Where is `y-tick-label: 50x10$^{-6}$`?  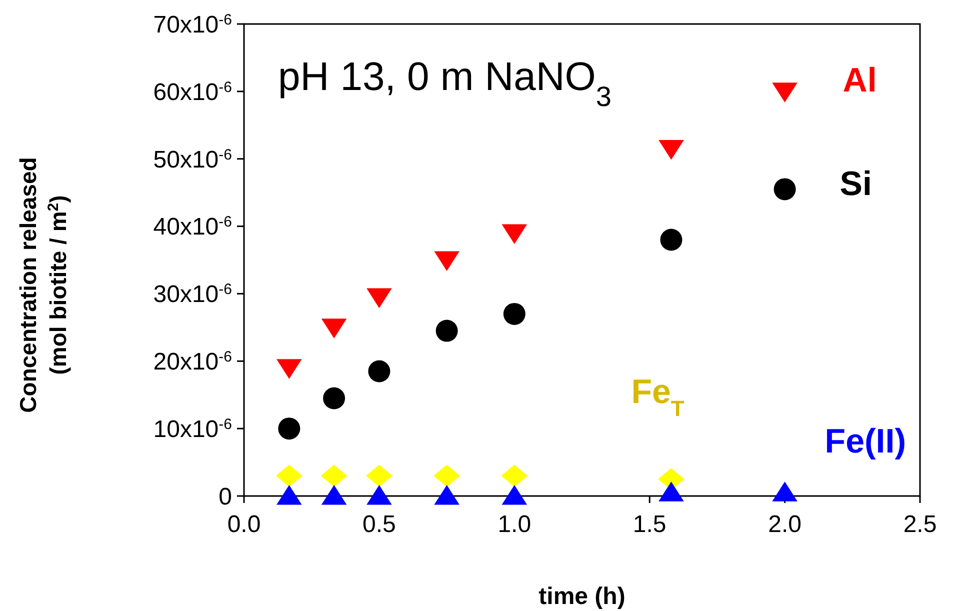
y-tick-label: 50x10$^{-6}$ is located at coordinates (192, 160).